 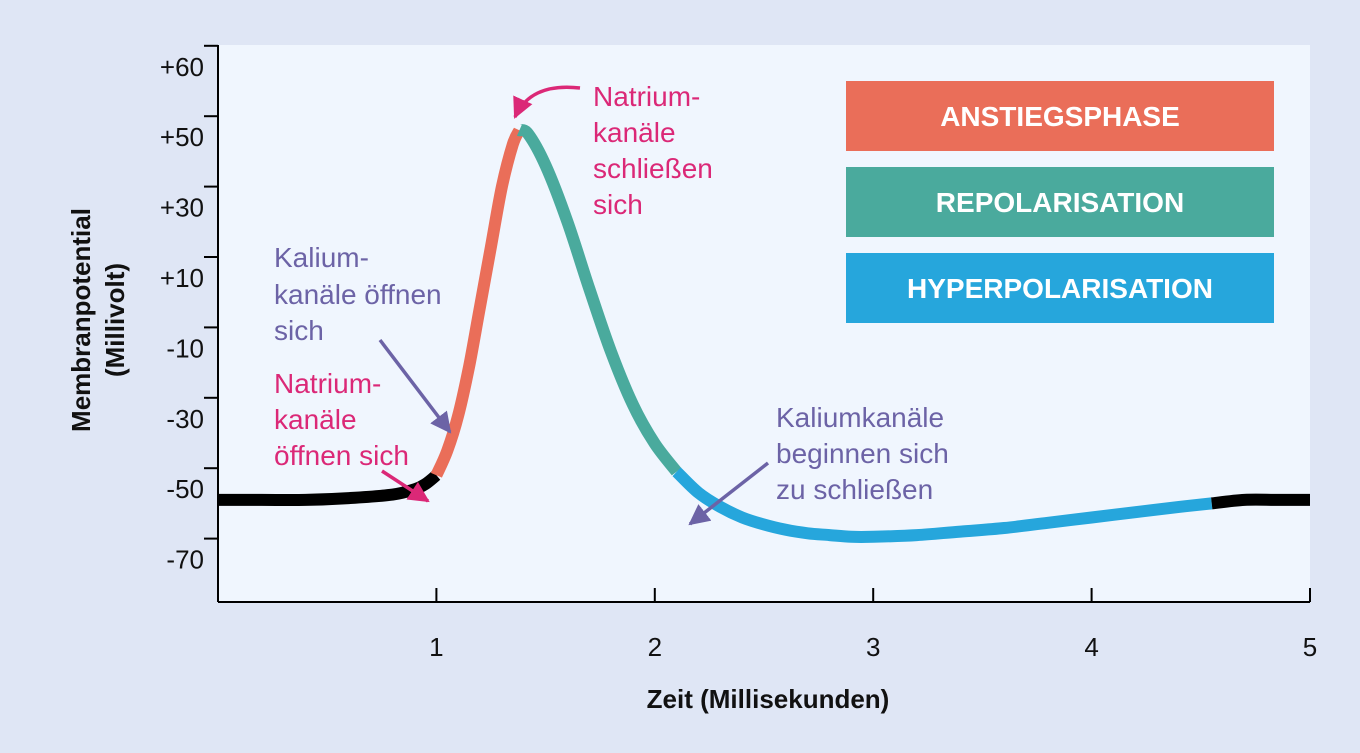 What do you see at coordinates (81, 320) in the screenshot?
I see `y-axis-title-line-1: Membranpotential` at bounding box center [81, 320].